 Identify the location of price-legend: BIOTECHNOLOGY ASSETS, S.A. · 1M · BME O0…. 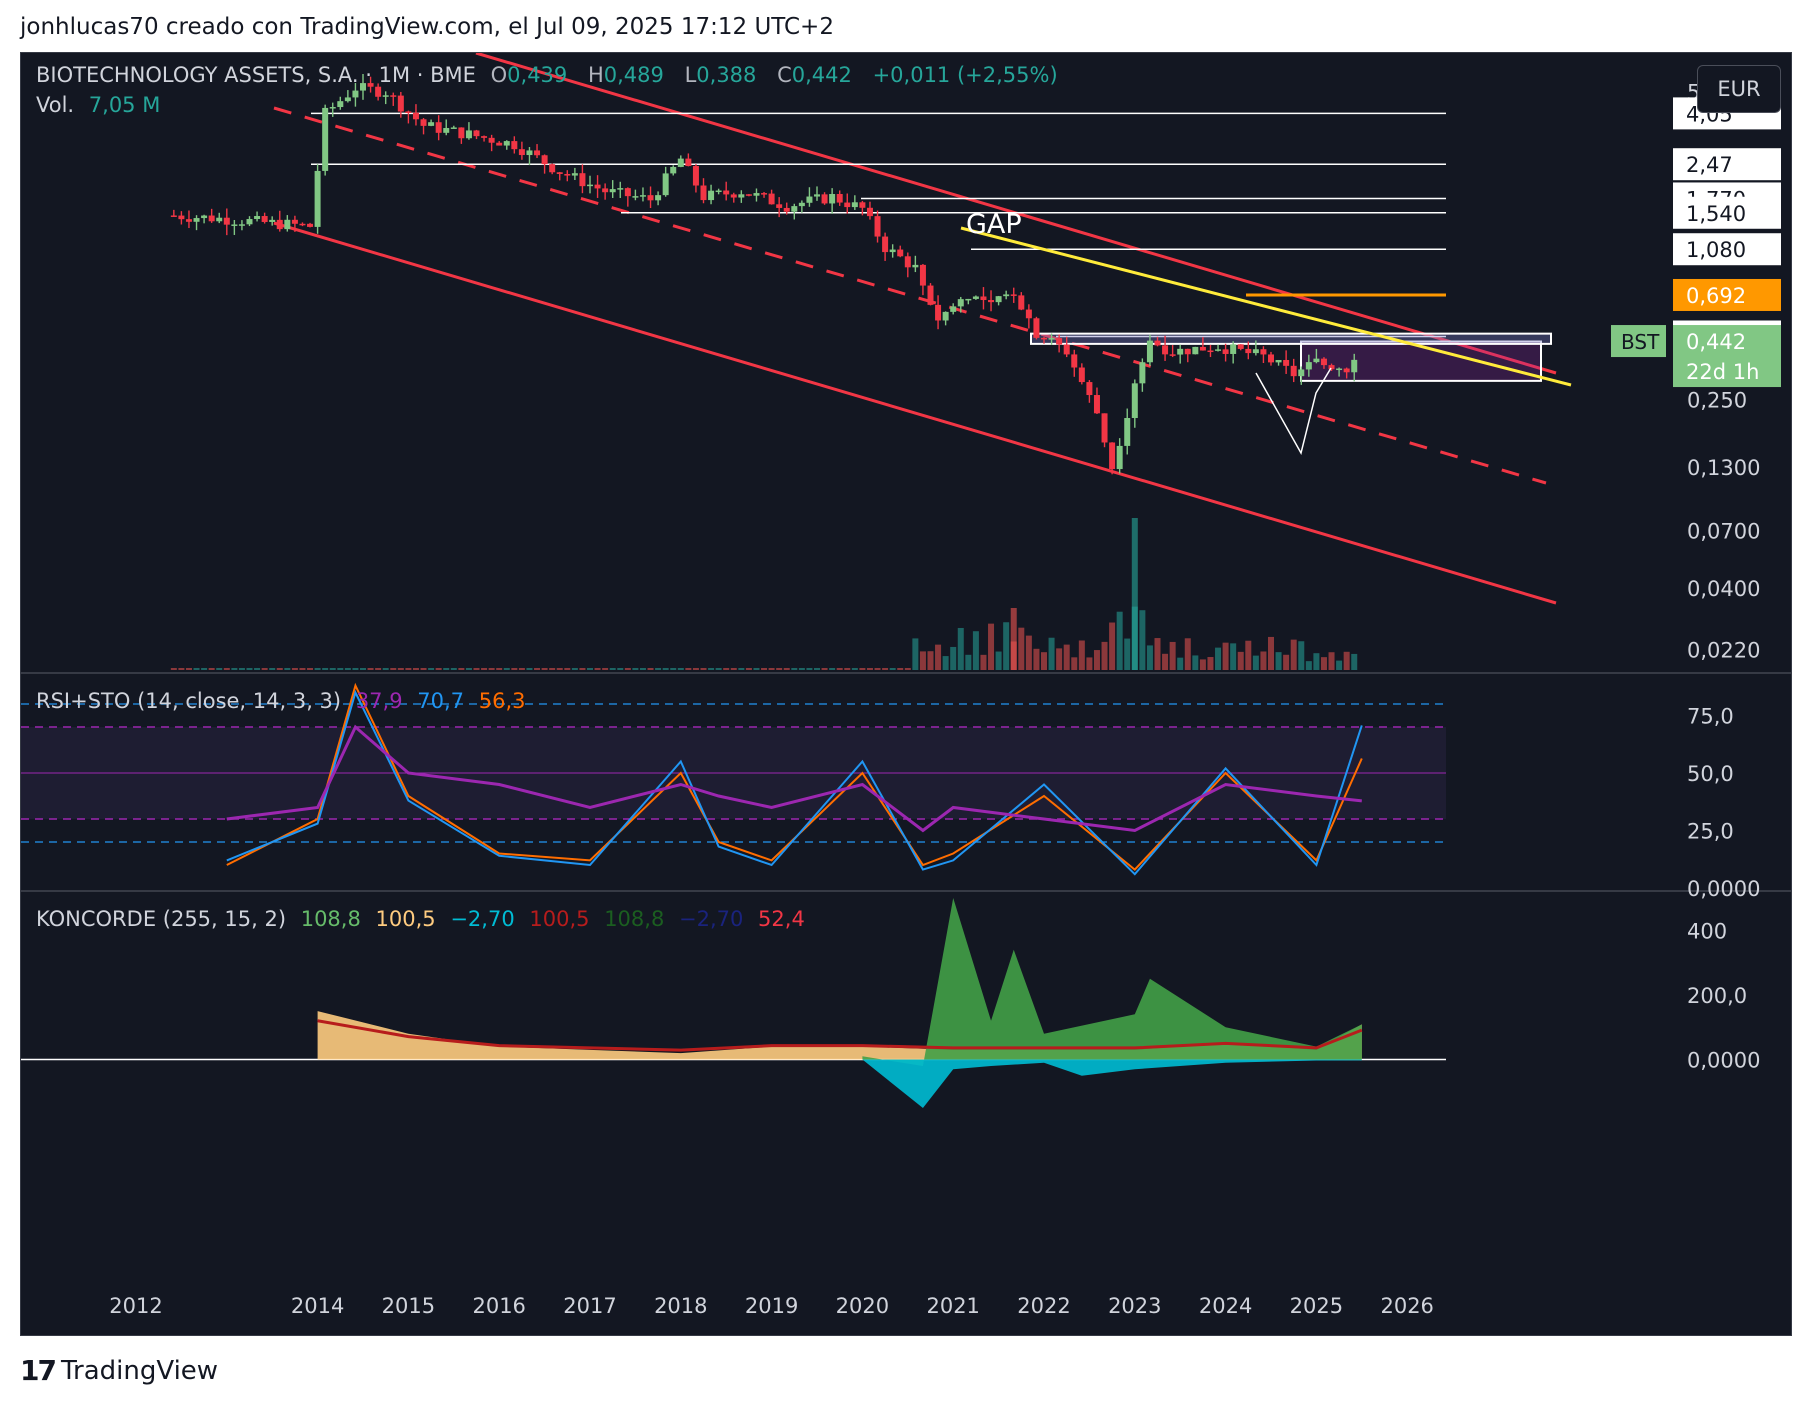
(555, 75).